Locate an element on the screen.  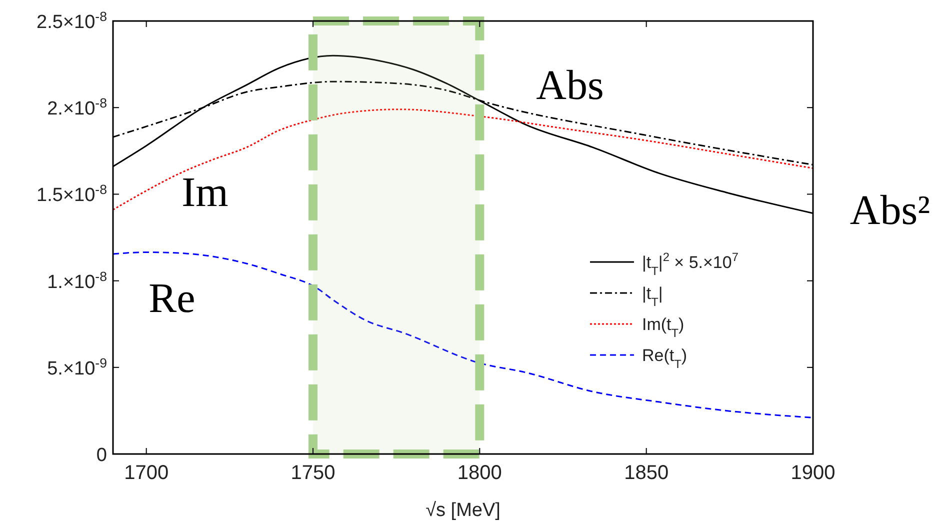
x-axis-title: √s [MeV] is located at coordinates (463, 510).